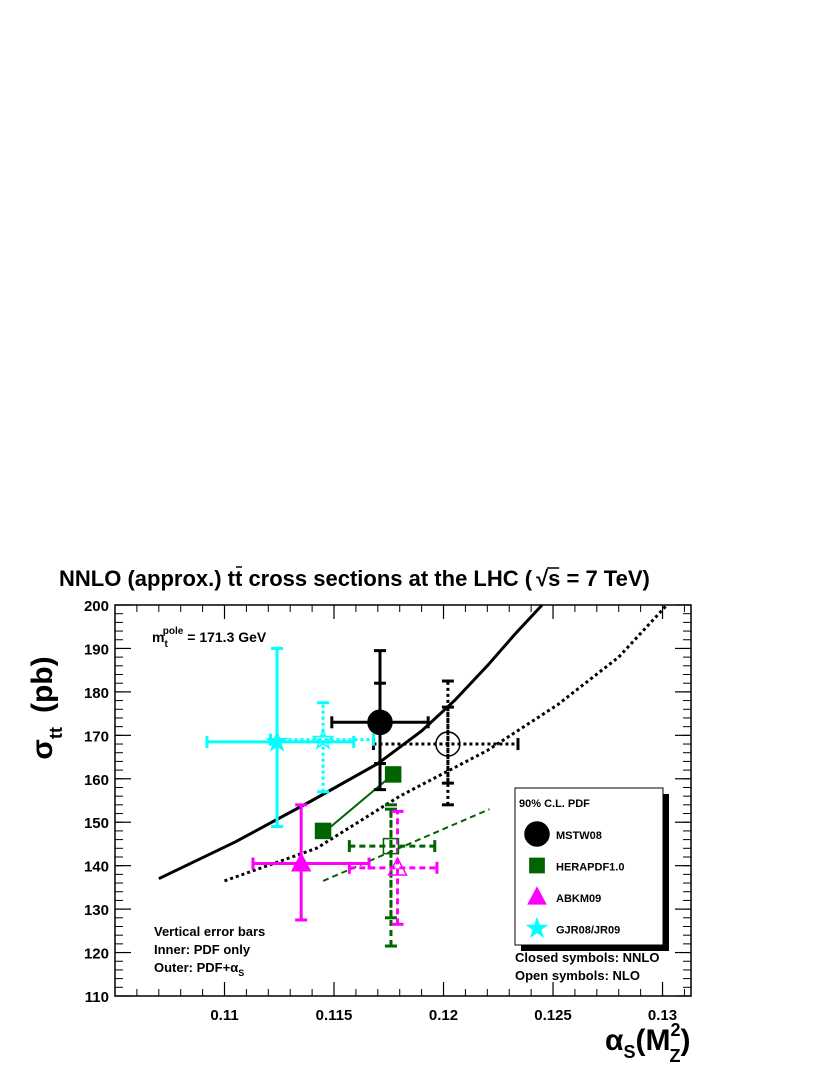  What do you see at coordinates (587, 957) in the screenshot?
I see `symbol-line-1: Closed symbols: NNLO` at bounding box center [587, 957].